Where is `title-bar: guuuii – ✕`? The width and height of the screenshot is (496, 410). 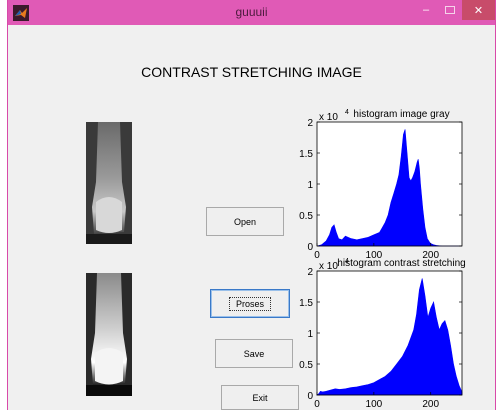 title-bar: guuuii – ✕ is located at coordinates (251, 12).